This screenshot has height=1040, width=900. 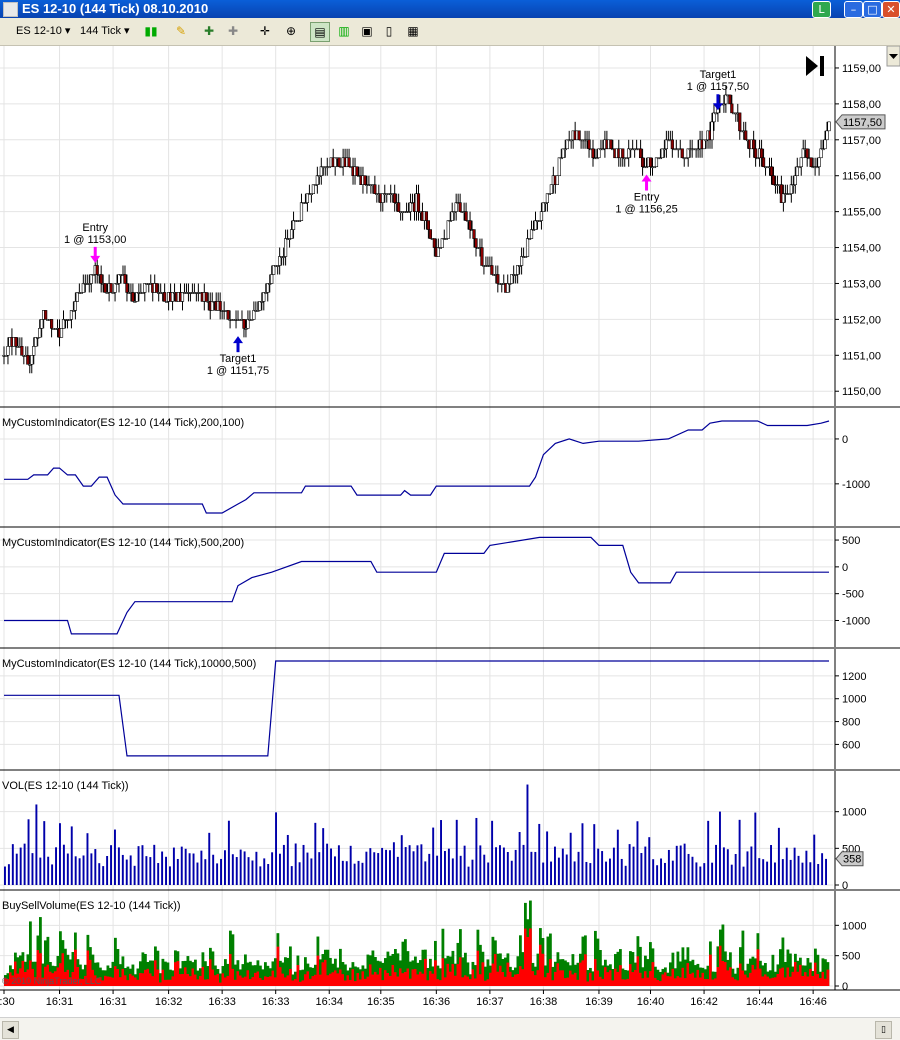 What do you see at coordinates (320, 32) in the screenshot?
I see `chart-trader-icon: ▤` at bounding box center [320, 32].